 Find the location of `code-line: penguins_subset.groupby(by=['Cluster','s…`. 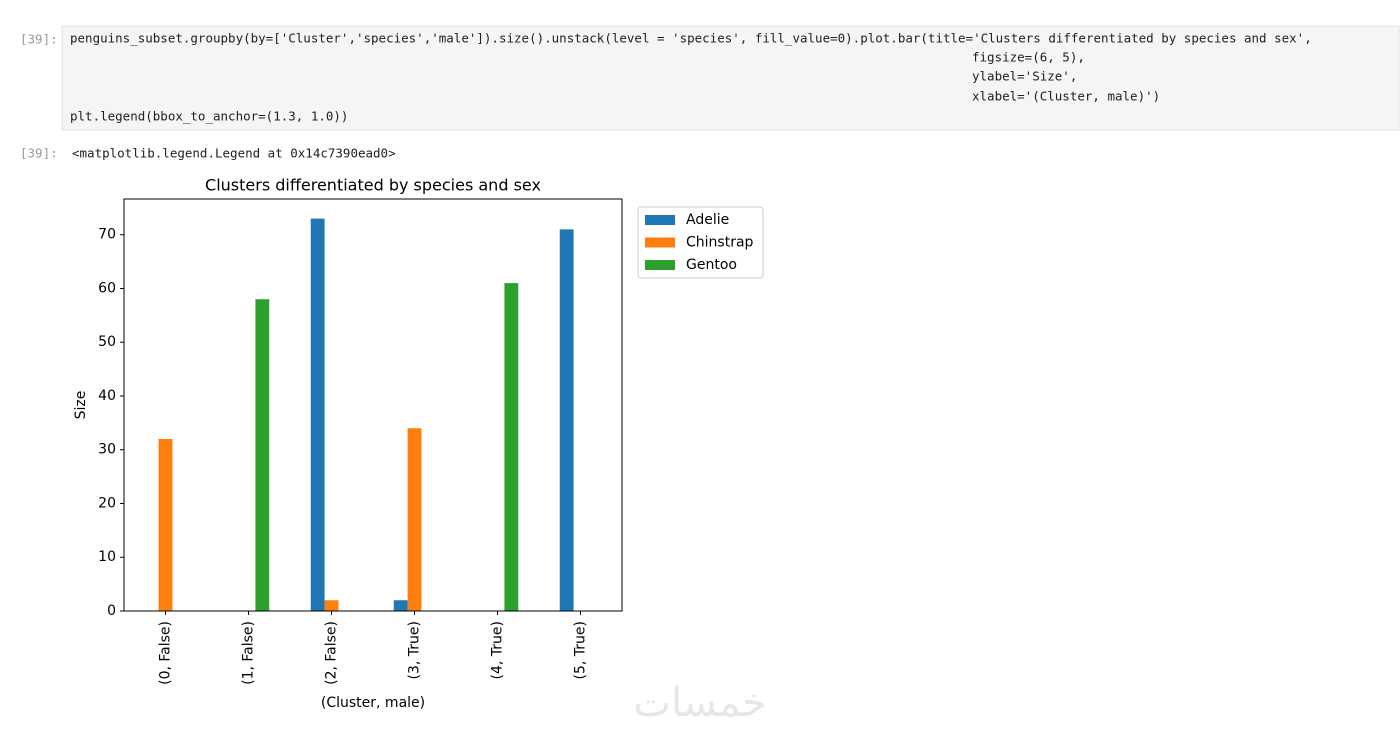

code-line: penguins_subset.groupby(by=['Cluster','s… is located at coordinates (691, 38).